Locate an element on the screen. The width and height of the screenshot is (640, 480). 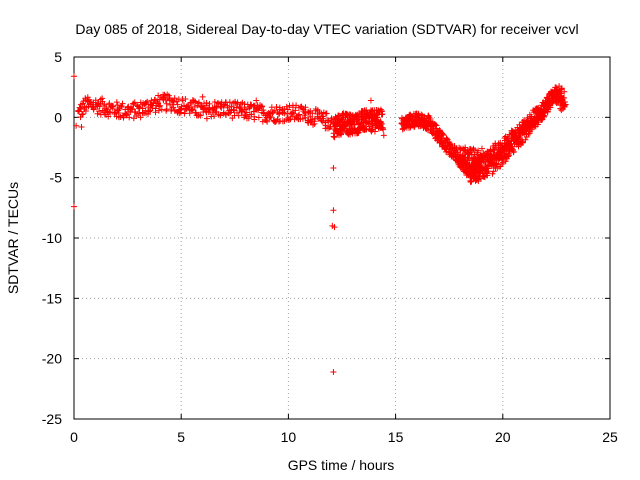
x-tick-label: 20 is located at coordinates (503, 437).